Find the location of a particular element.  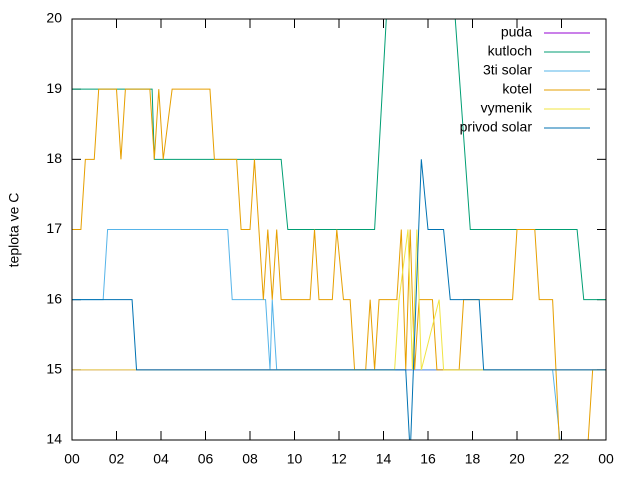

x-tick-label: 20 is located at coordinates (517, 459).